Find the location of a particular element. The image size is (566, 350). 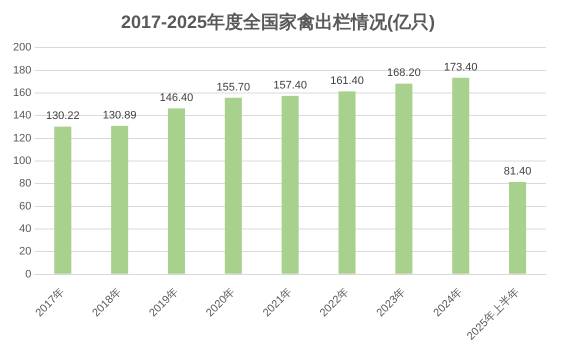

data-label: 146.40 is located at coordinates (177, 98).